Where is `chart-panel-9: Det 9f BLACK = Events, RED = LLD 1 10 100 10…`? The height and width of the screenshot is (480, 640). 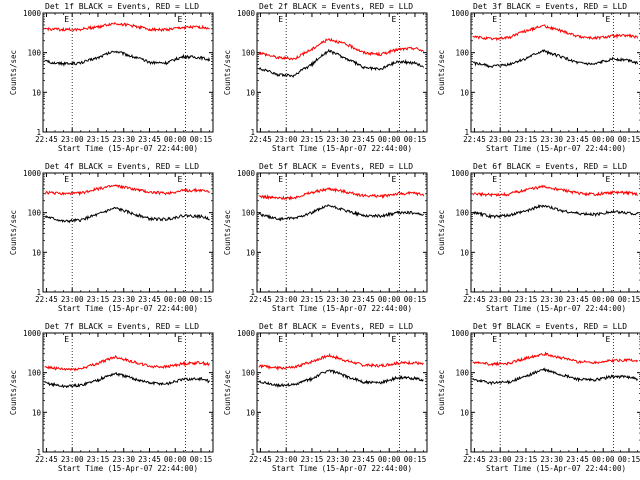 chart-panel-9: Det 9f BLACK = Events, RED = LLD 1 10 100 10… is located at coordinates (538, 397).